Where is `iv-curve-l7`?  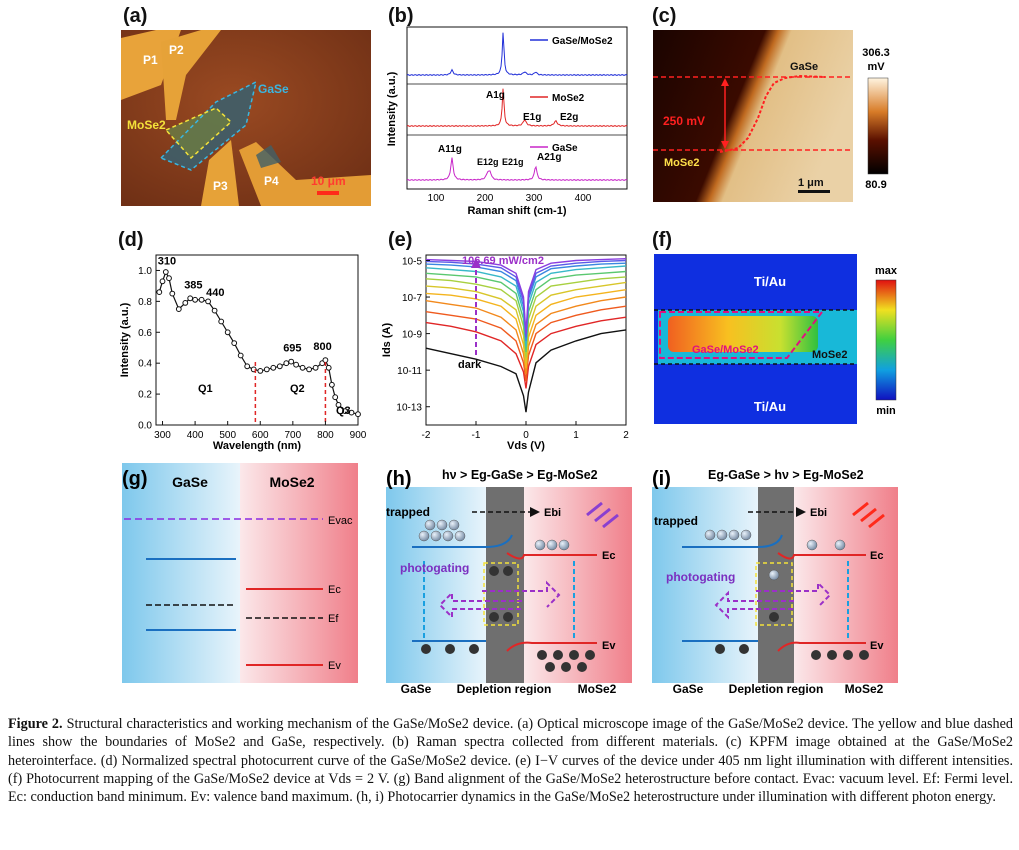
iv-curve-l7 is located at coordinates (526, 311).